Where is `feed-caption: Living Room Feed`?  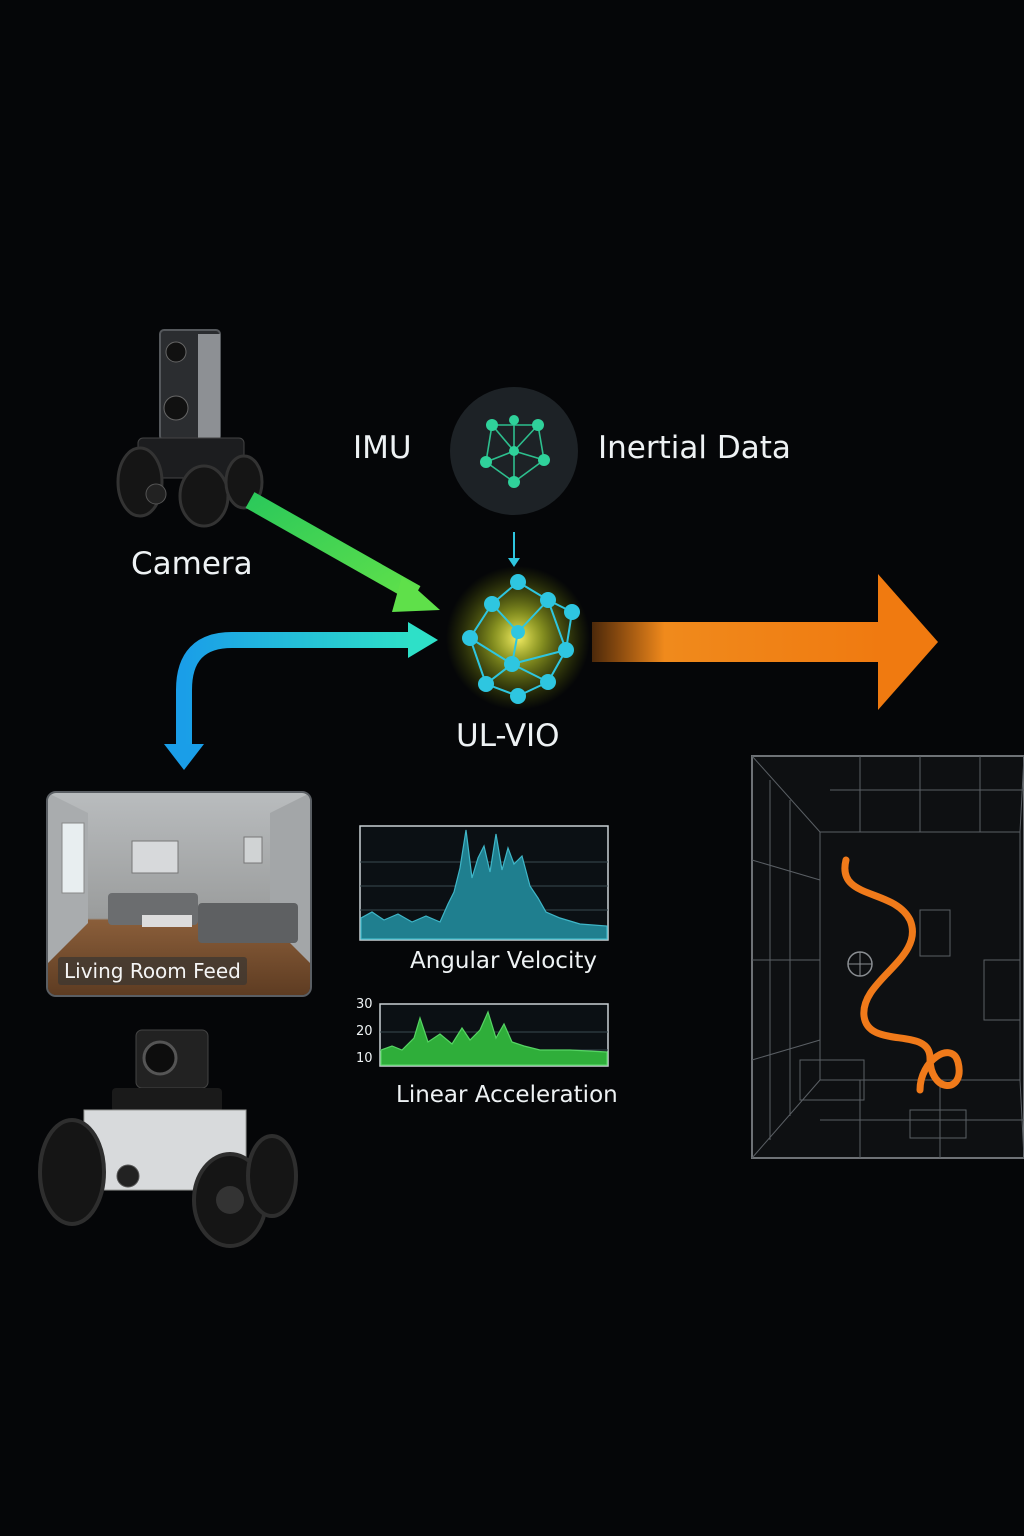 feed-caption: Living Room Feed is located at coordinates (152, 971).